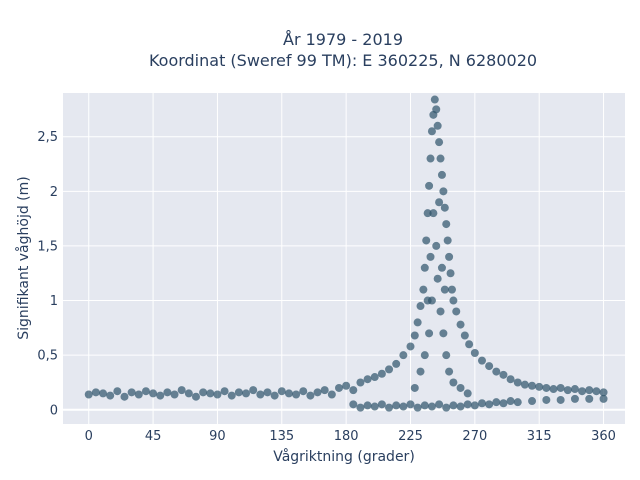 The height and width of the screenshot is (480, 640). I want to click on y-axis-title: Signifikant våghöjd (m), so click(23, 257).